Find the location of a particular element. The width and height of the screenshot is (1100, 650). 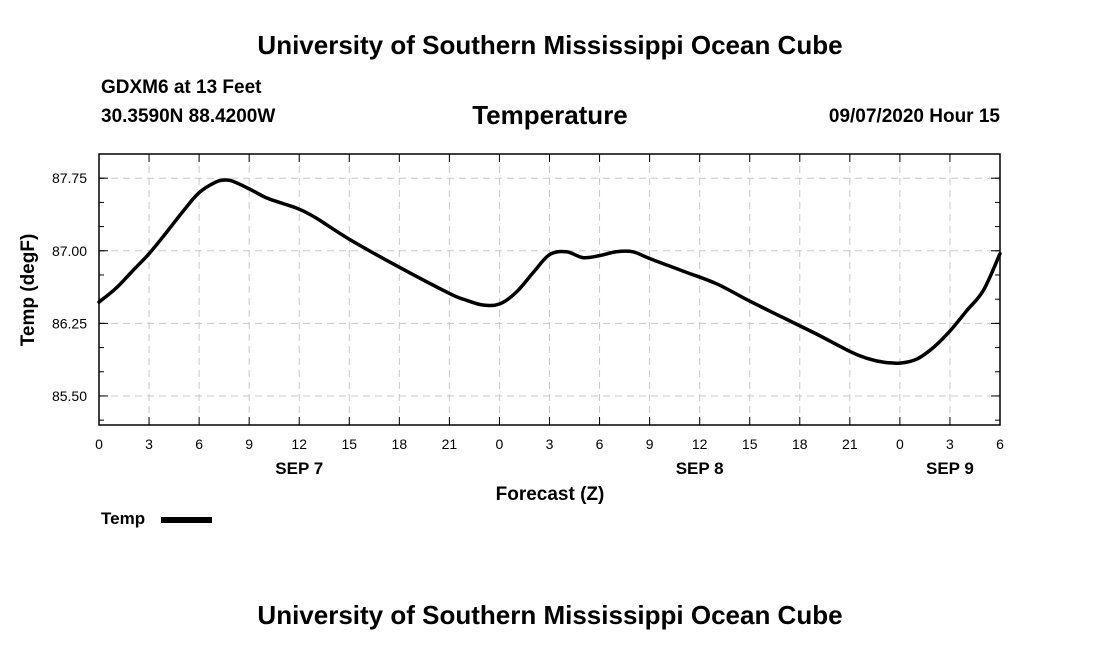

x-axis-title: Forecast (Z) is located at coordinates (550, 494).